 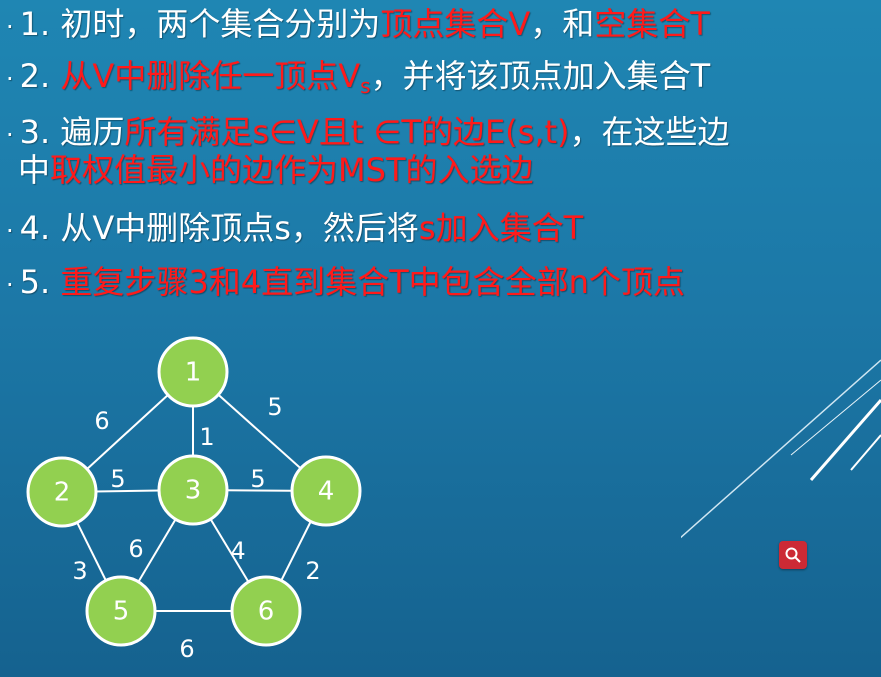 What do you see at coordinates (35, 76) in the screenshot?
I see `step-2-number: 2.` at bounding box center [35, 76].